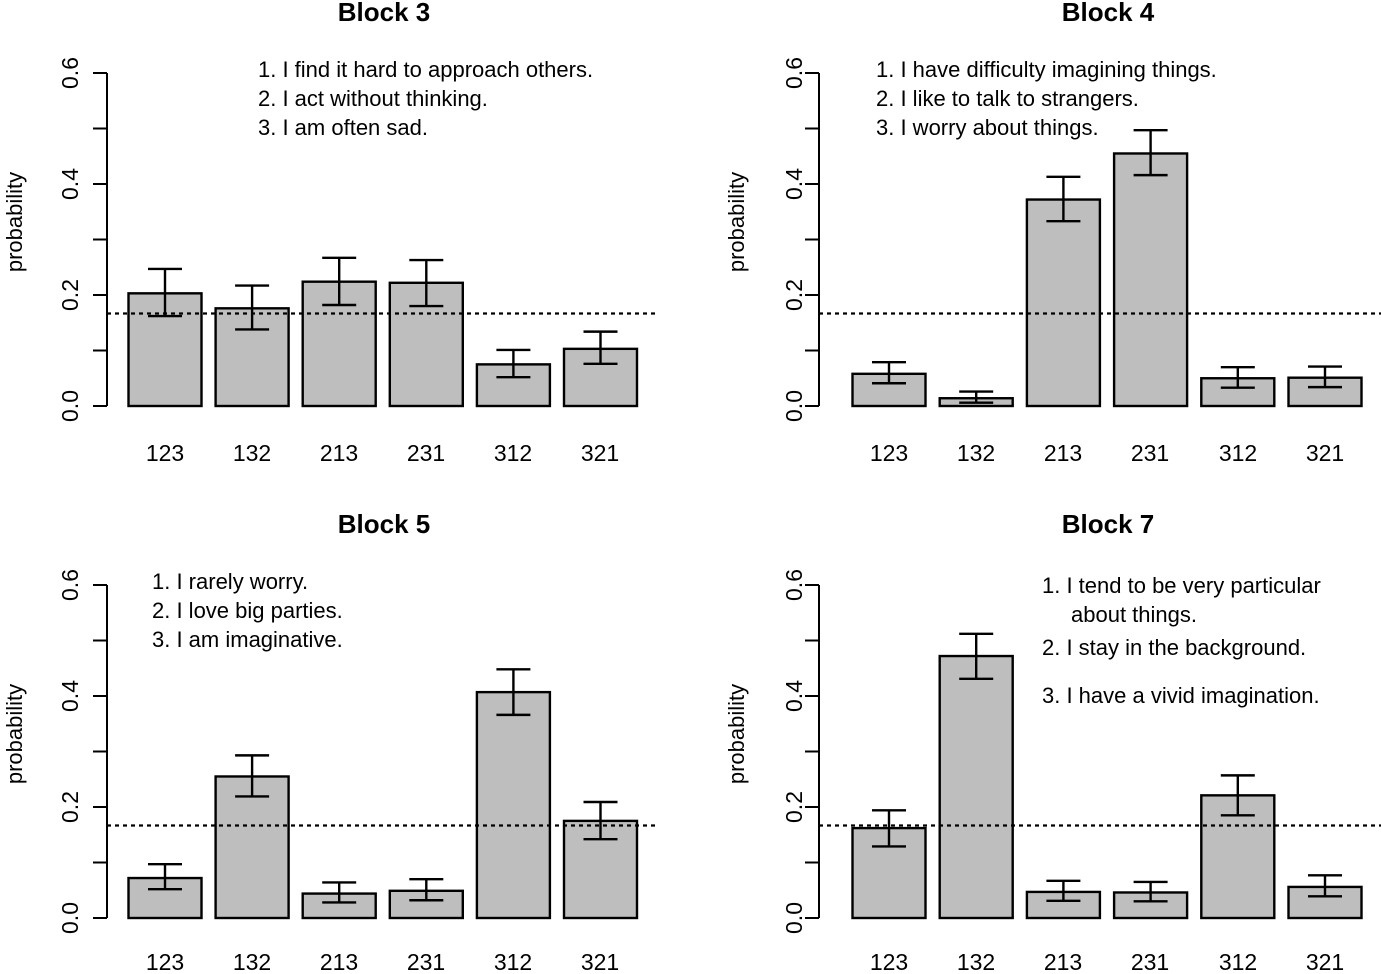 Image resolution: width=1381 pixels, height=974 pixels. What do you see at coordinates (384, 13) in the screenshot?
I see `panel-title: Block 3` at bounding box center [384, 13].